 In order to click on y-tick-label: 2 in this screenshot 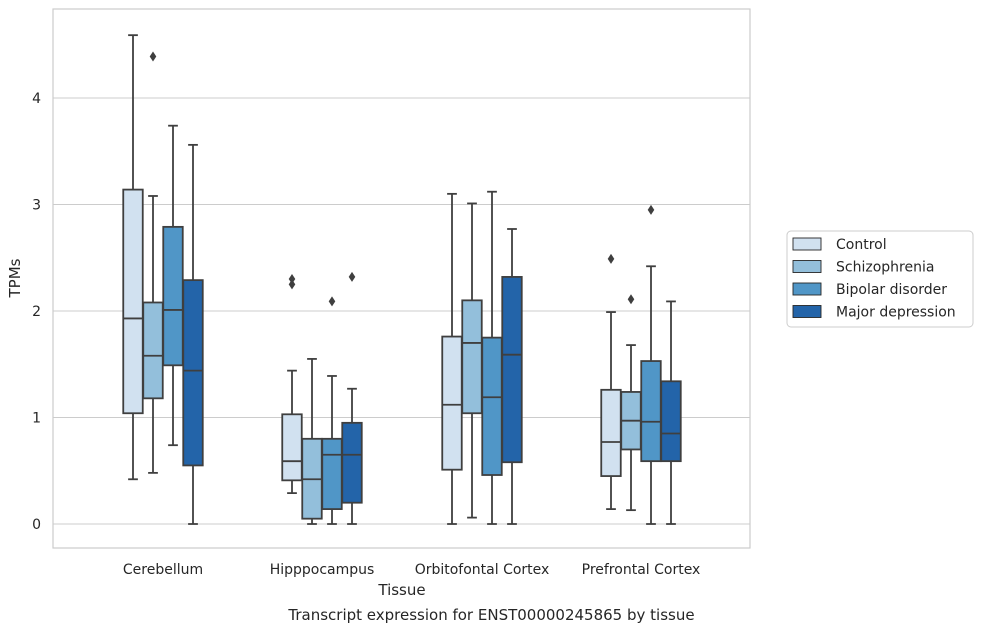, I will do `click(36, 312)`.